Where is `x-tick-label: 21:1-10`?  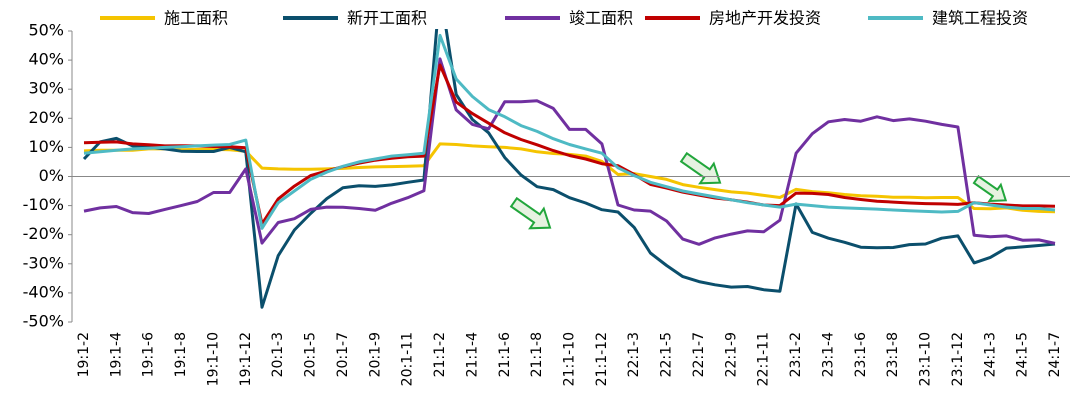
x-tick-label: 21:1-10 is located at coordinates (570, 359).